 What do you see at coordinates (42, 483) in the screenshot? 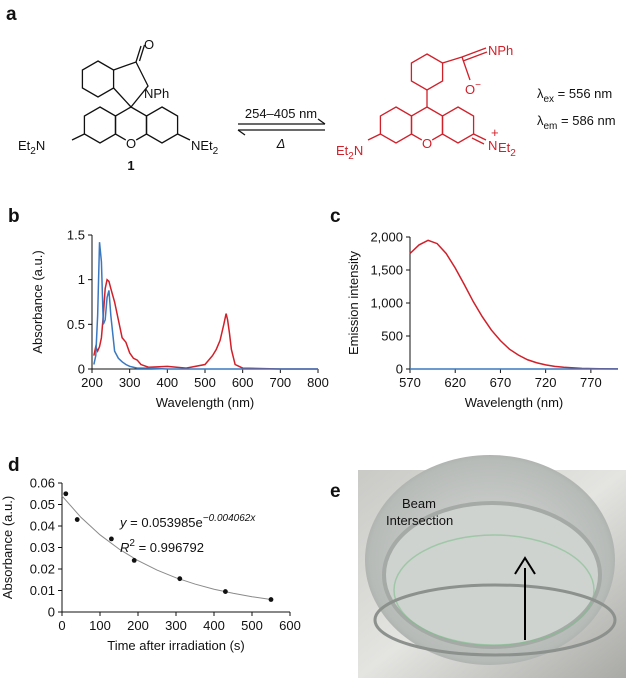
I see `y-tick-label: 0.06` at bounding box center [42, 483].